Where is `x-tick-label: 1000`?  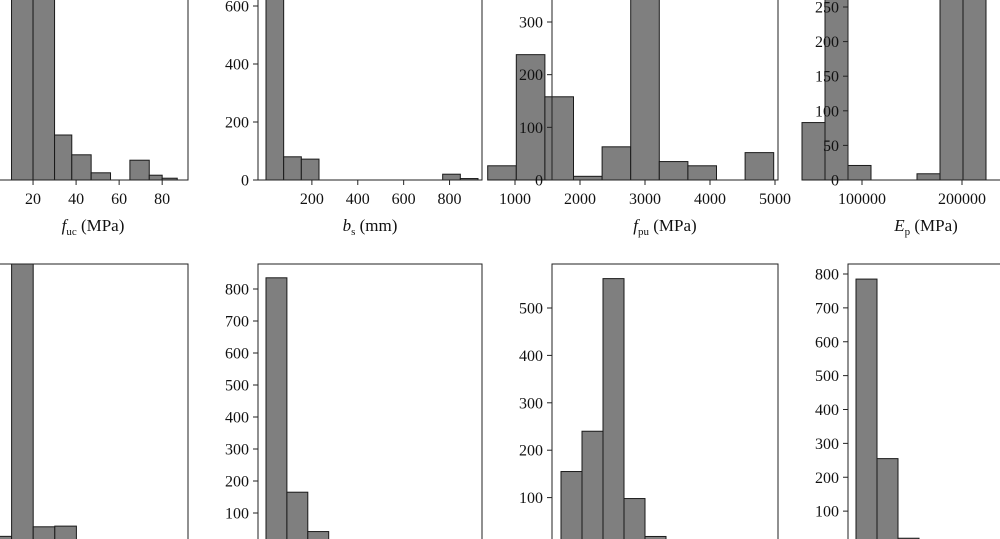
x-tick-label: 1000 is located at coordinates (515, 199).